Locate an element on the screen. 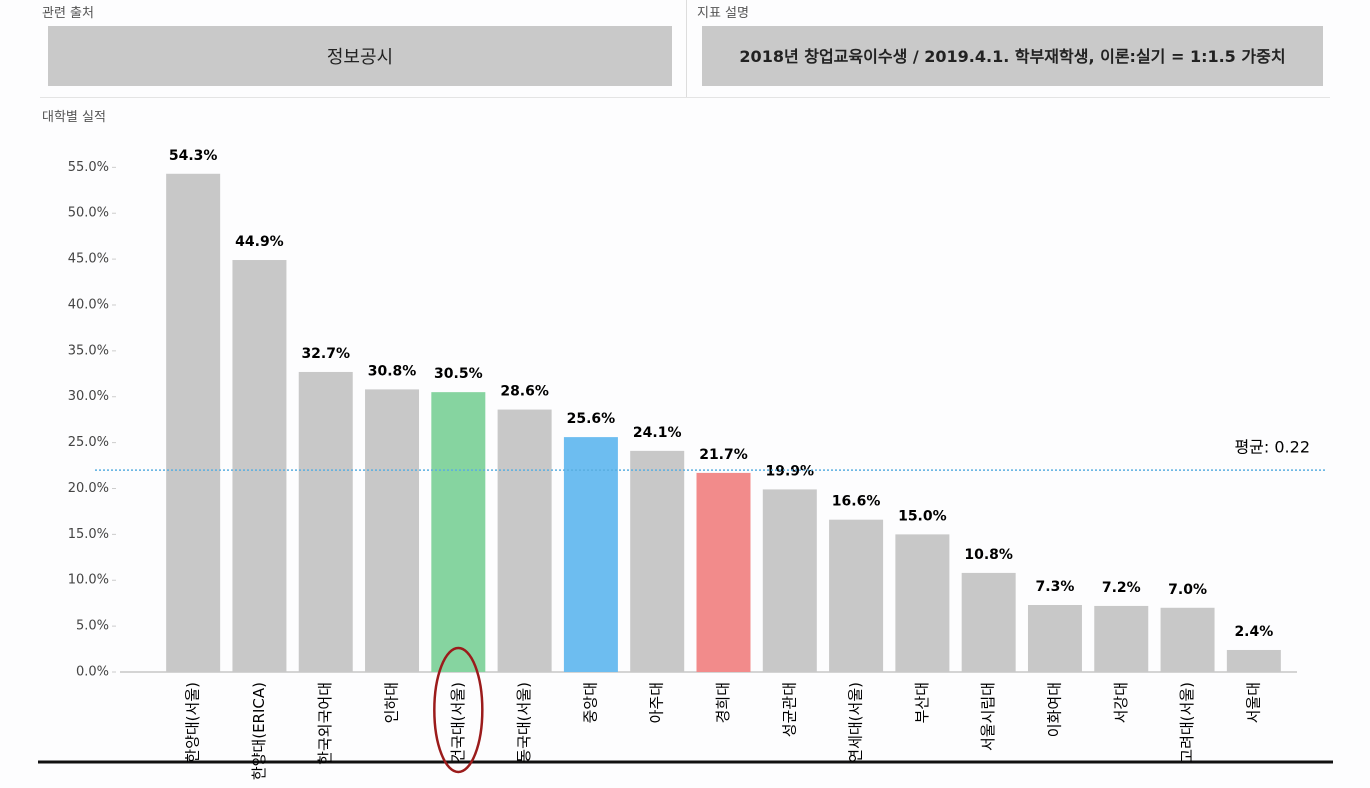  data-label: 44.9% is located at coordinates (259, 242).